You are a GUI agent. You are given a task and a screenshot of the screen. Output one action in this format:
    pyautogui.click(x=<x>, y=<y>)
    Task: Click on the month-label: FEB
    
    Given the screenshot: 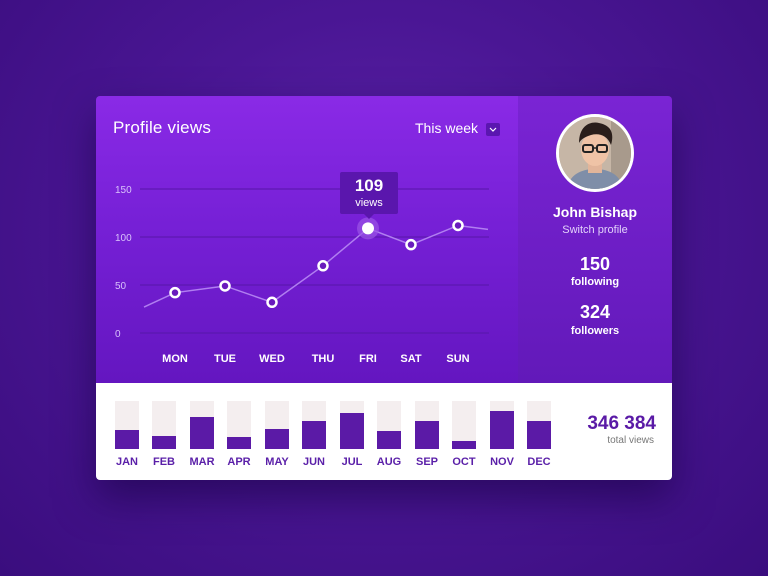 What is the action you would take?
    pyautogui.click(x=164, y=462)
    